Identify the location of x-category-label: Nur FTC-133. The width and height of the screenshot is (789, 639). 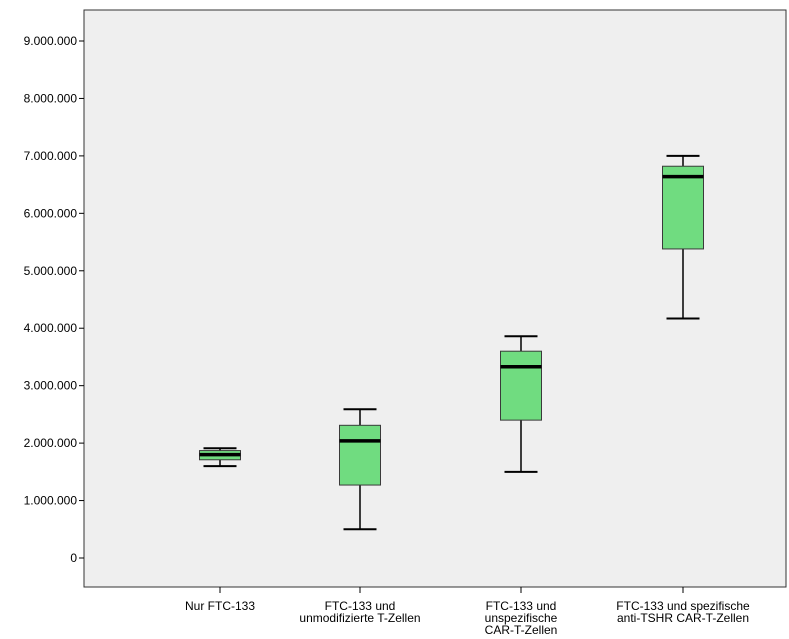
(220, 606).